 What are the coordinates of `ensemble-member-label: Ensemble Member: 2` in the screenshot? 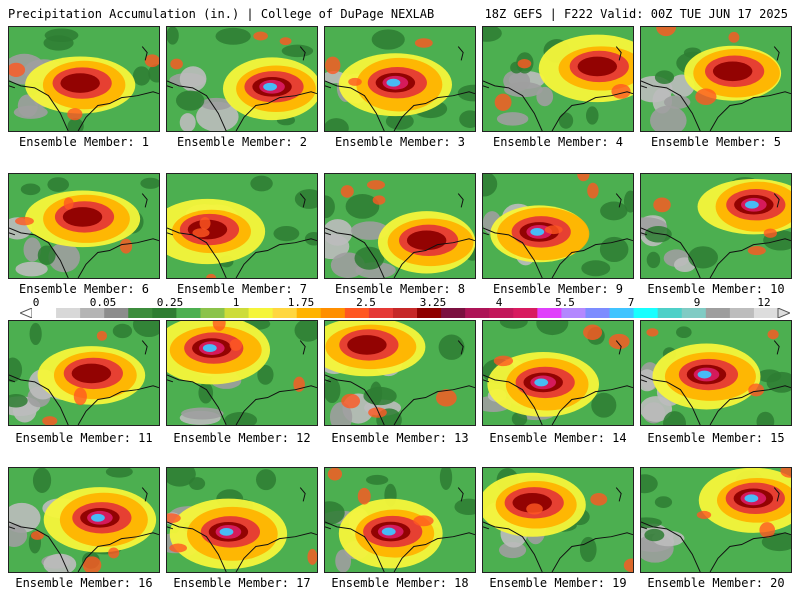 It's located at (242, 142).